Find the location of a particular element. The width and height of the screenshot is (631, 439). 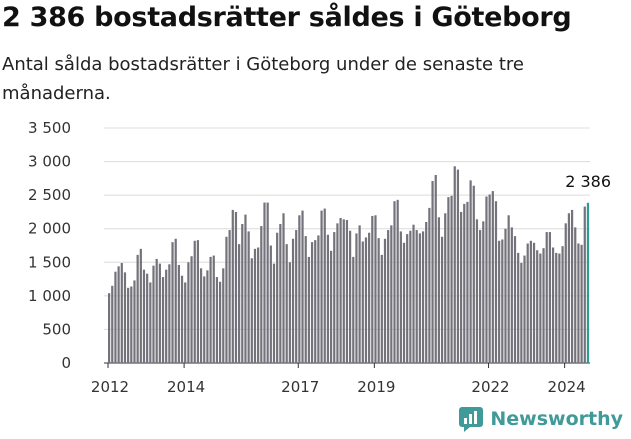

y-tick-label: 1 000 is located at coordinates (49, 296).